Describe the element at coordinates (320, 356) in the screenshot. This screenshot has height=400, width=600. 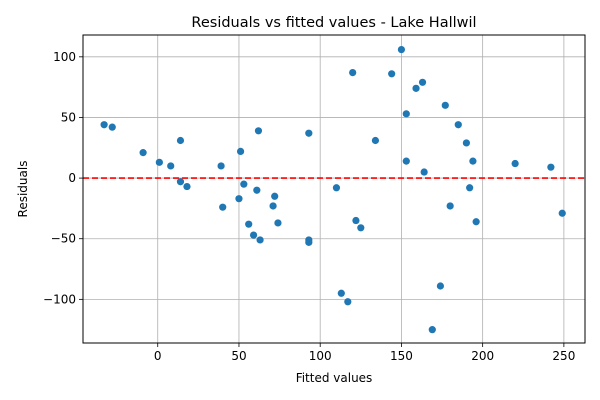
I see `x-tick-label: 100` at that location.